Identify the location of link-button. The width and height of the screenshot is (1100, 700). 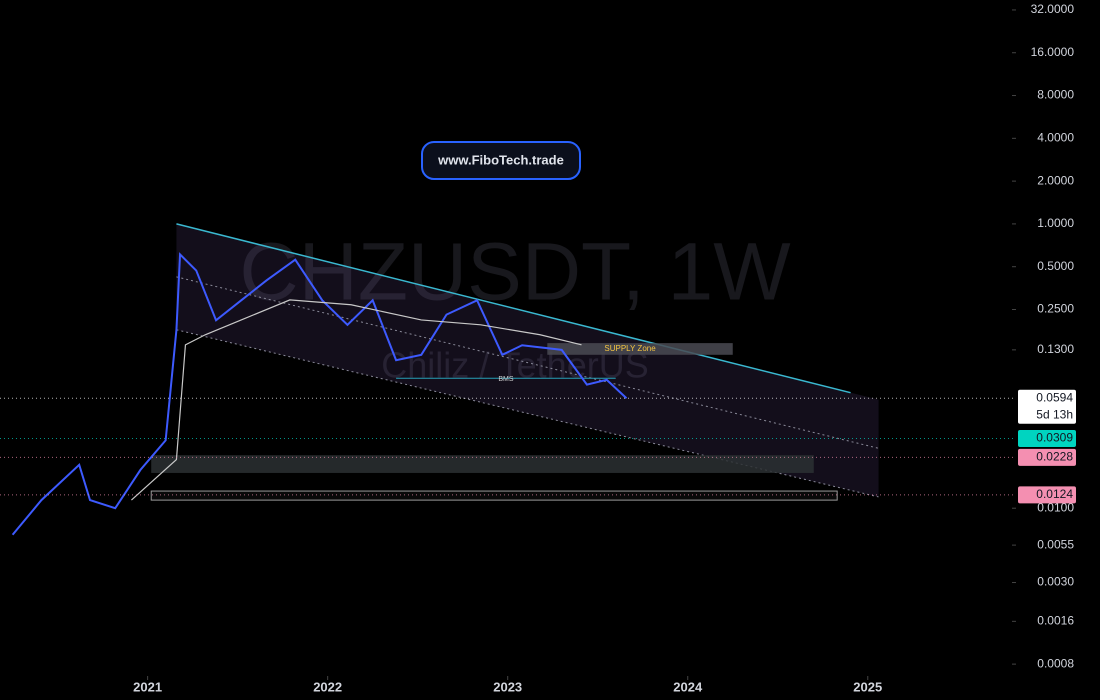
(501, 160).